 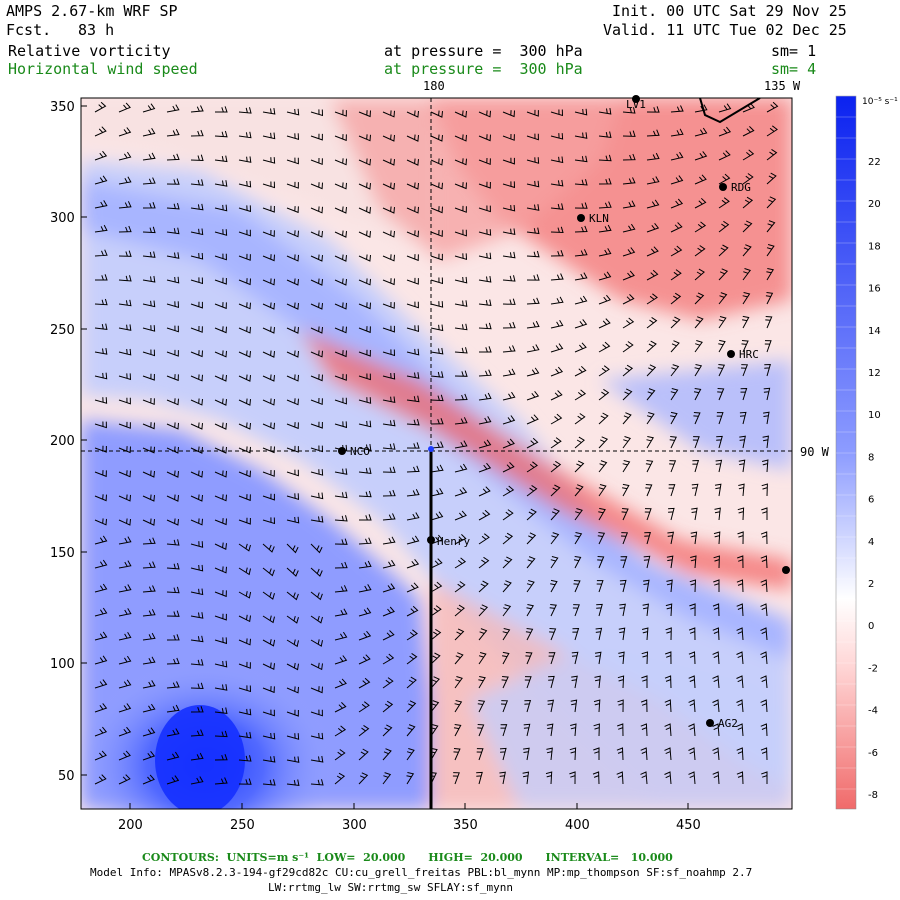 What do you see at coordinates (431, 449) in the screenshot?
I see `pole-marker` at bounding box center [431, 449].